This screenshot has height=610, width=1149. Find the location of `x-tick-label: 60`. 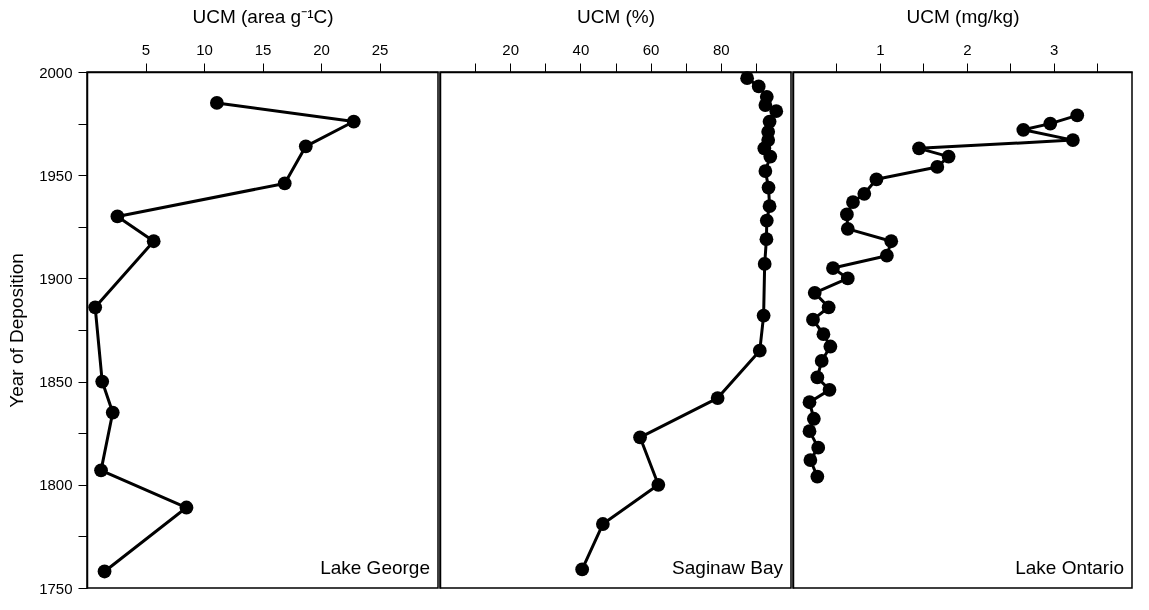

x-tick-label: 60 is located at coordinates (651, 49).